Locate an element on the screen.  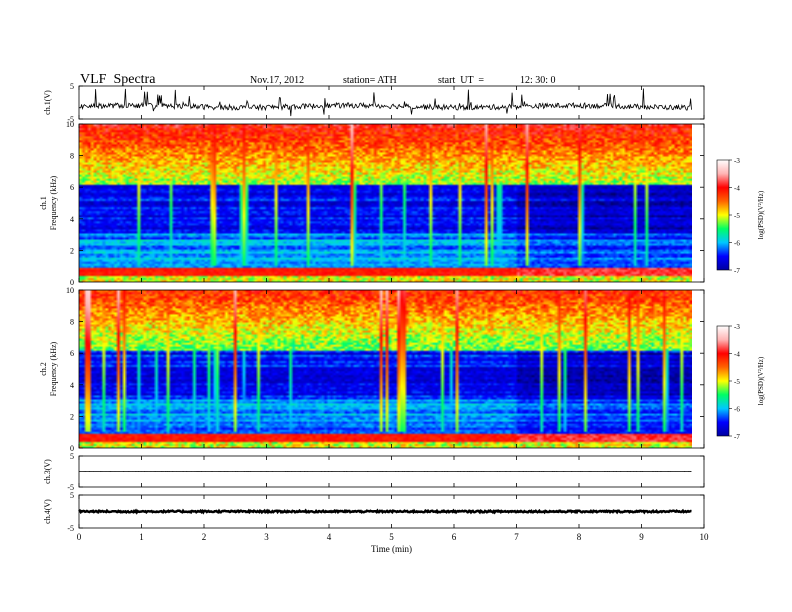
ch2-spectrogram-cbar-label: log(PSD)(V²/Hz) is located at coordinates (761, 380).